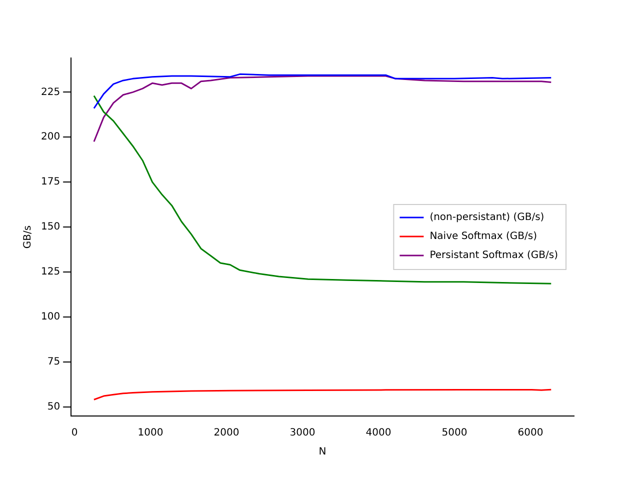  I want to click on y-tick-label: 75, so click(53, 362).